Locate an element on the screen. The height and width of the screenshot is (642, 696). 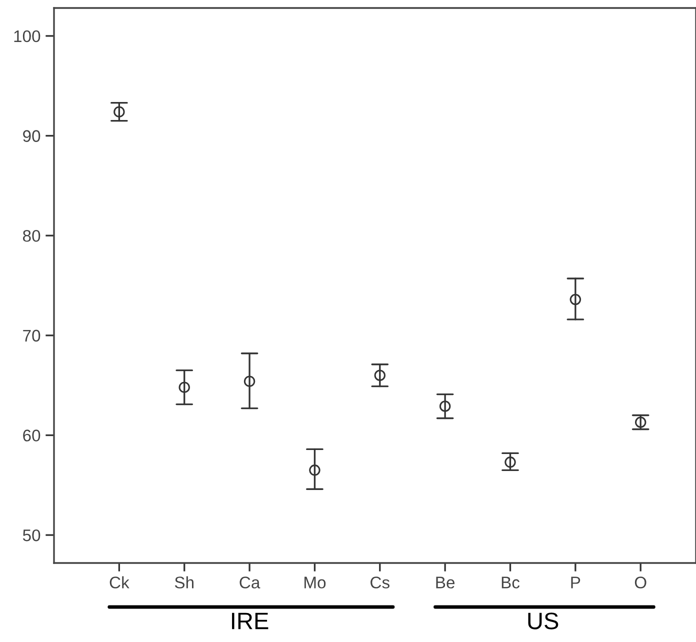
x-tick-label: Ck is located at coordinates (120, 582).